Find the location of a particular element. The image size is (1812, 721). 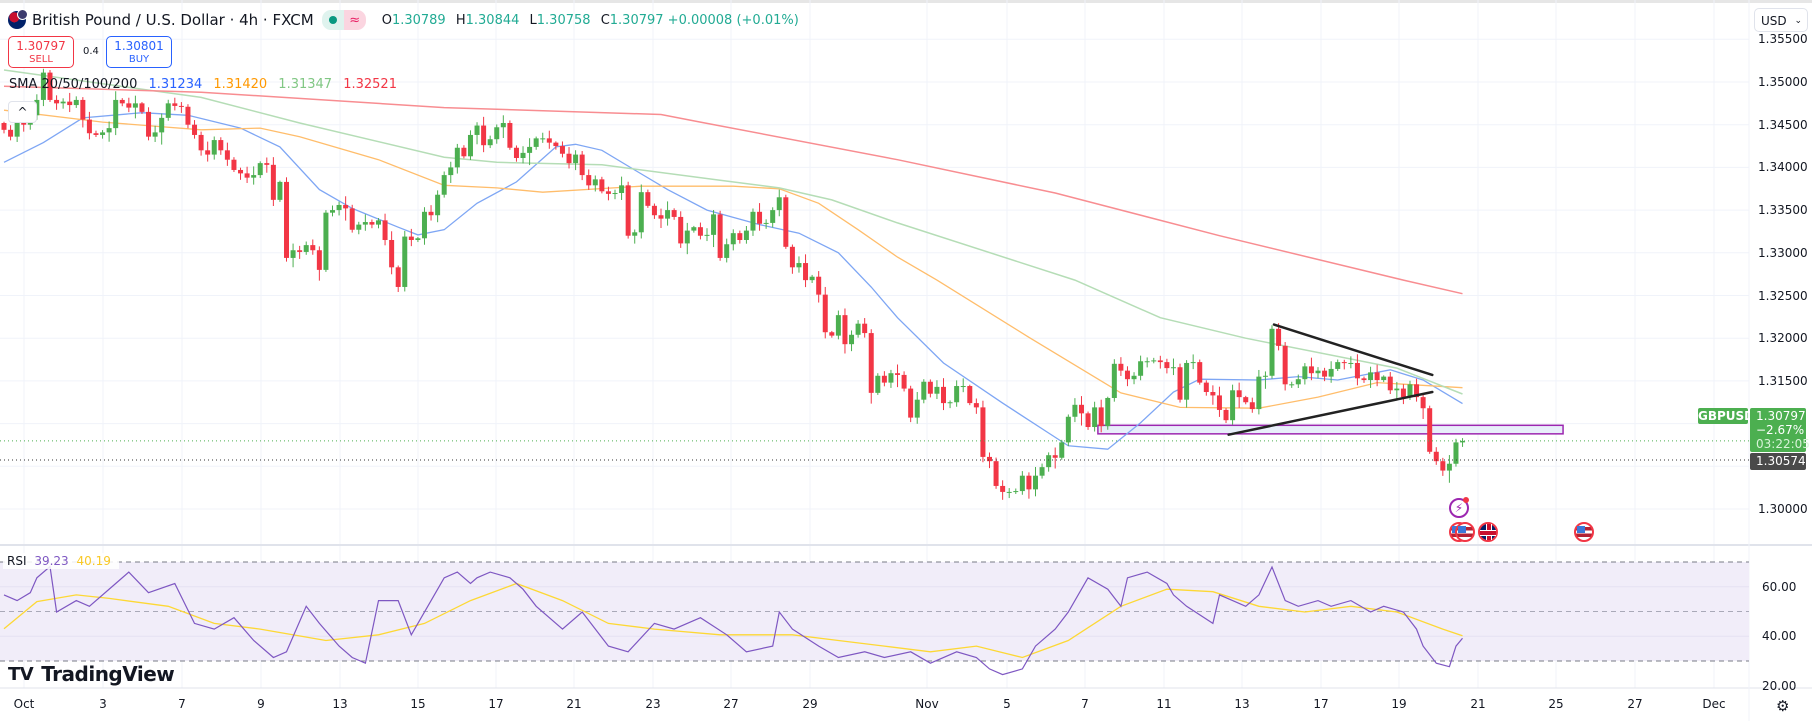

currency-select: USD ⌄ is located at coordinates (1781, 20).